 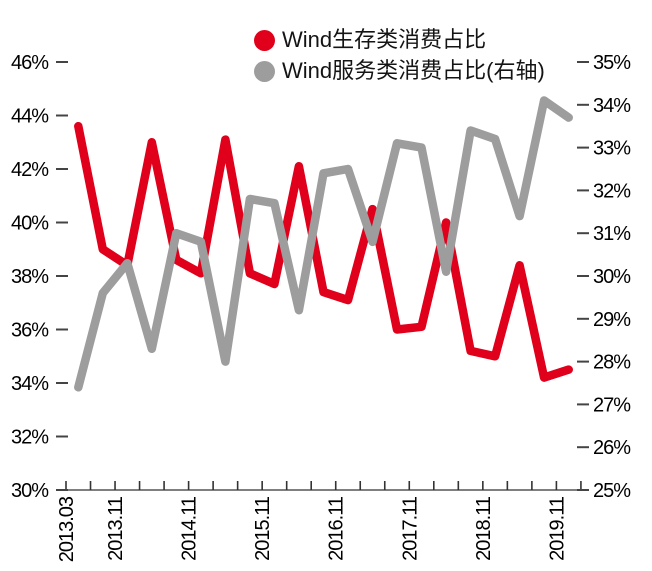 I want to click on right-axis-label: 28%, so click(x=612, y=363).